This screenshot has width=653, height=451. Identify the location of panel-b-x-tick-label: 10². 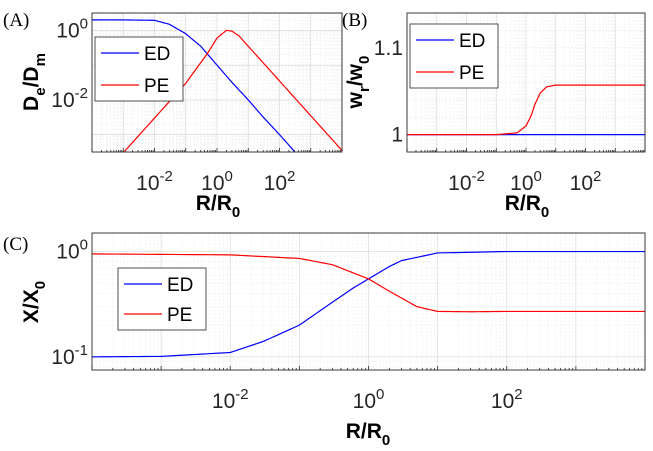
(586, 181).